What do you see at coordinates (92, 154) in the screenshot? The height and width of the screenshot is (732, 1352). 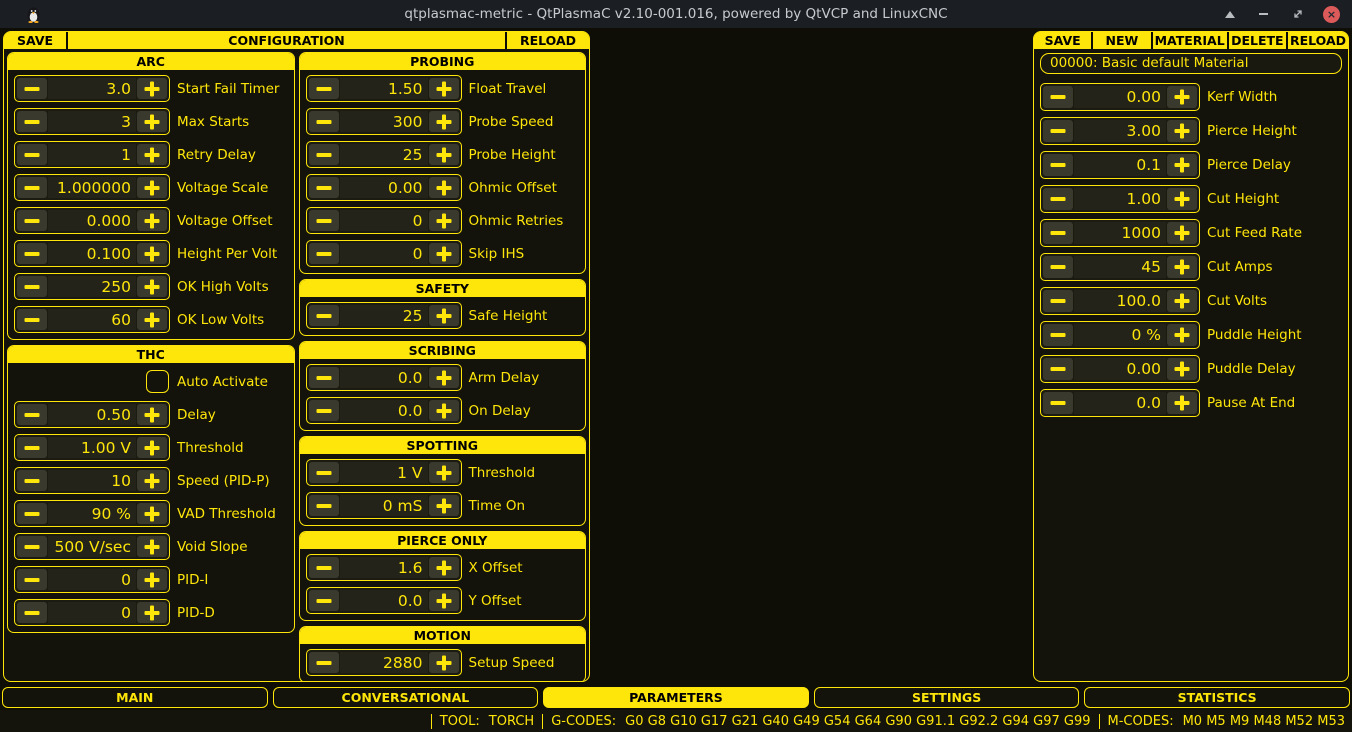 I see `param-value: 1` at bounding box center [92, 154].